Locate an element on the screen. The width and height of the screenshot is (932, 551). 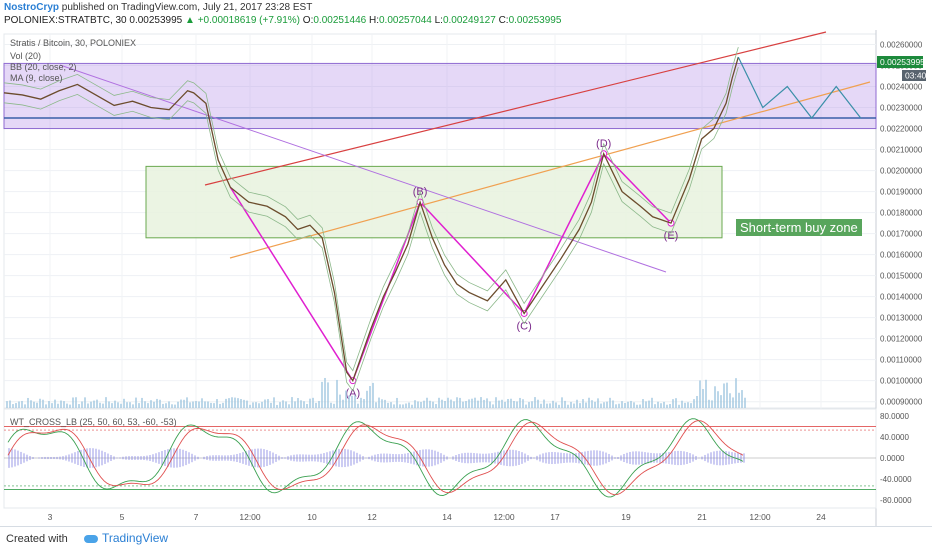
bollinger-legend: BB (20, close, 2) is located at coordinates (43, 67).